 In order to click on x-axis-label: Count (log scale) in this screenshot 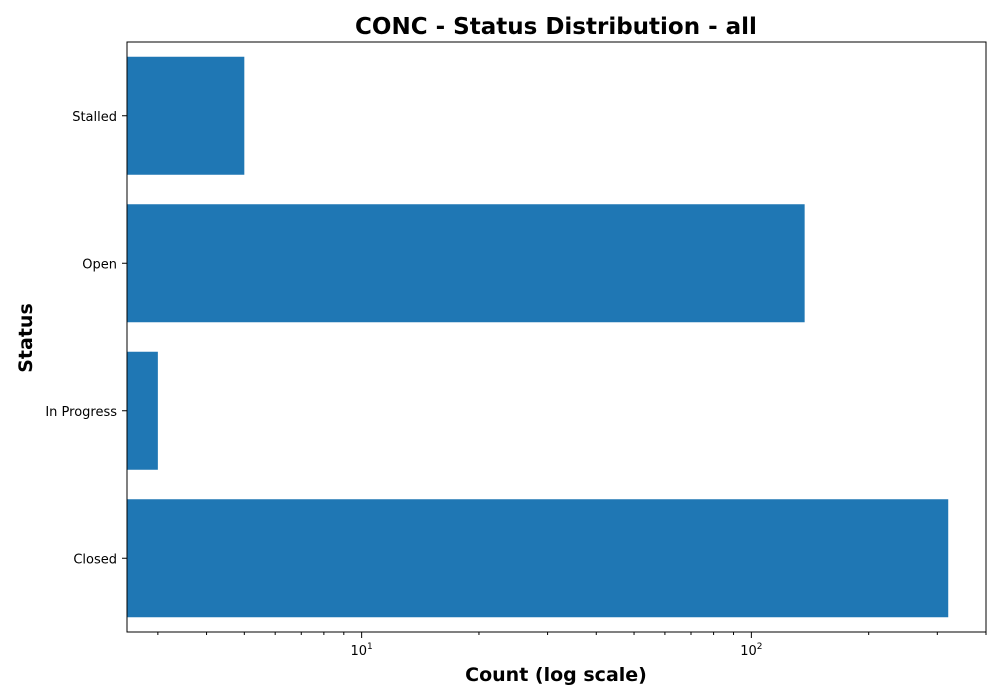, I will do `click(556, 675)`.